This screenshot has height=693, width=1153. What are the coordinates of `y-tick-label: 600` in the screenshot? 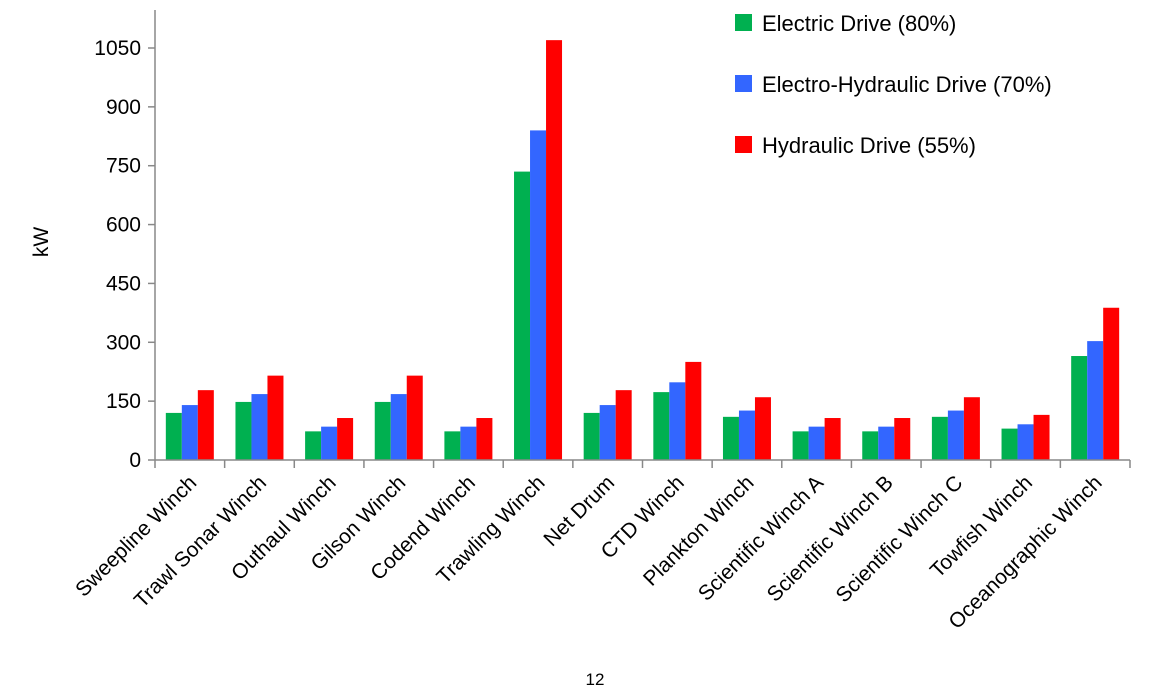 It's located at (123, 225).